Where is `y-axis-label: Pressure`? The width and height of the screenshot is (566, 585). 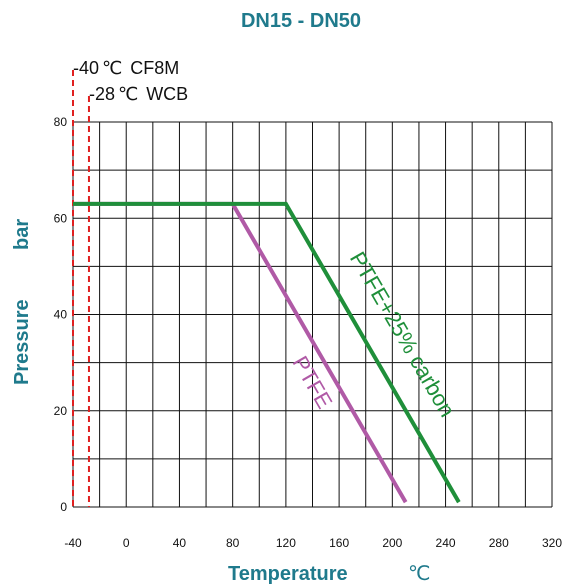
y-axis-label: Pressure is located at coordinates (22, 342).